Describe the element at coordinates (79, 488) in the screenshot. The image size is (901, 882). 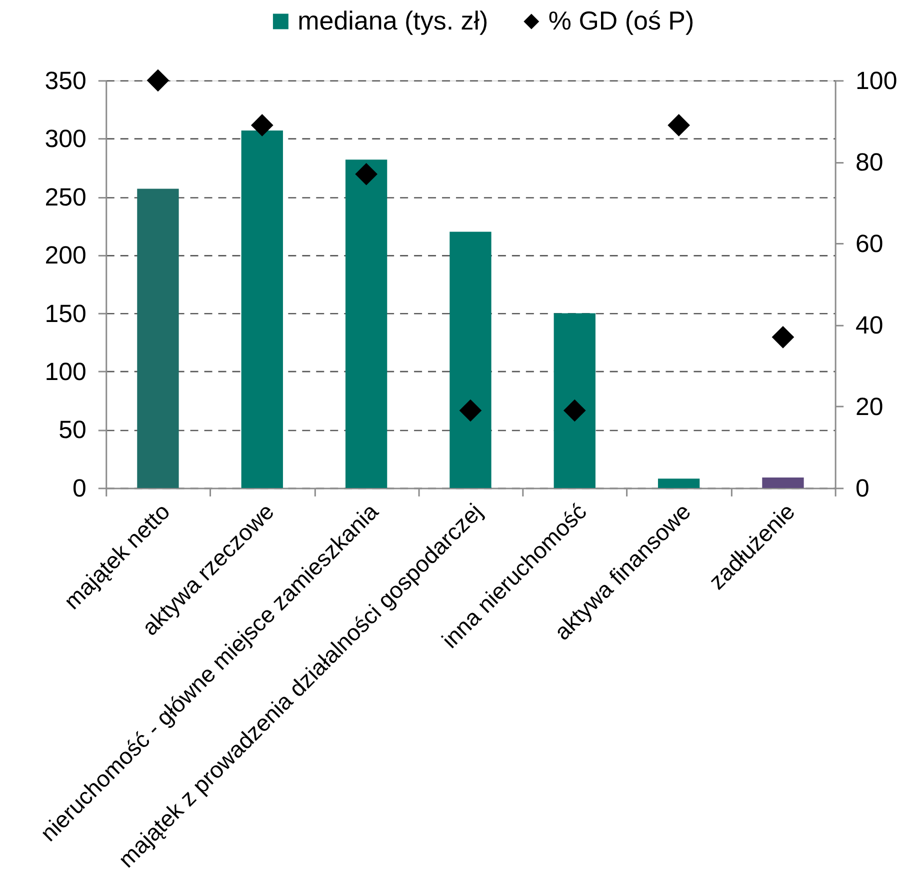
I see `y-tick-label: 0` at that location.